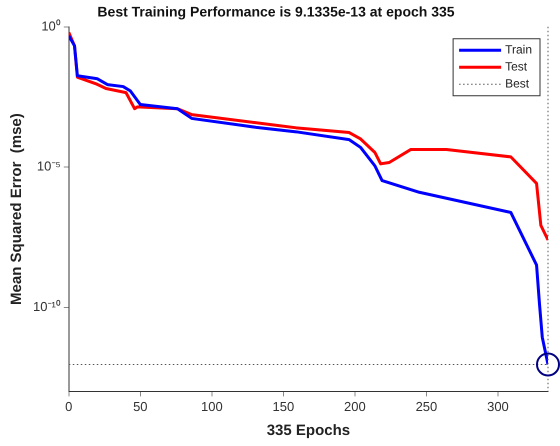  Describe the element at coordinates (355, 406) in the screenshot. I see `x-tick-label: 200` at that location.